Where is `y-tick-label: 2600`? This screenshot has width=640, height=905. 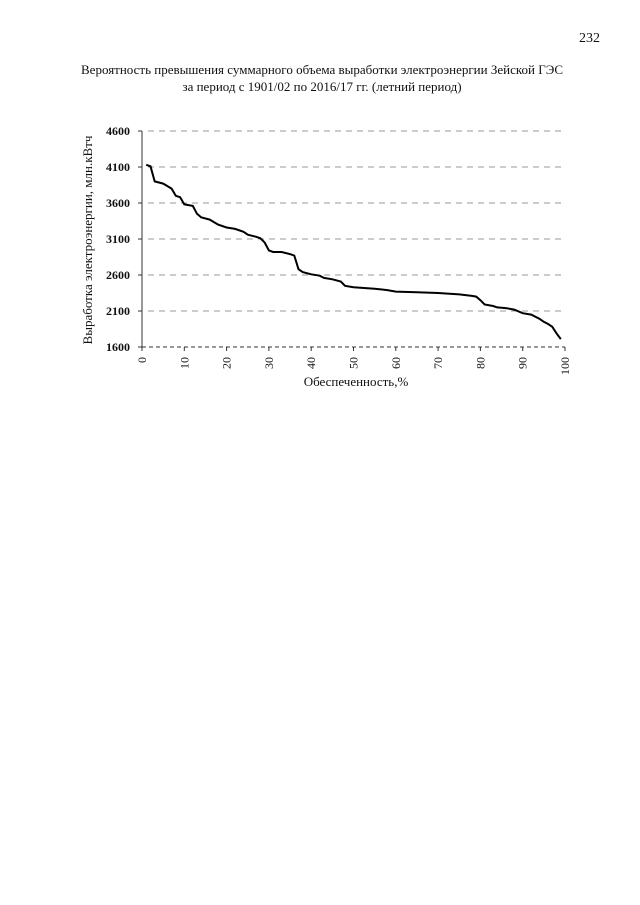
y-tick-label: 2600 is located at coordinates (118, 275).